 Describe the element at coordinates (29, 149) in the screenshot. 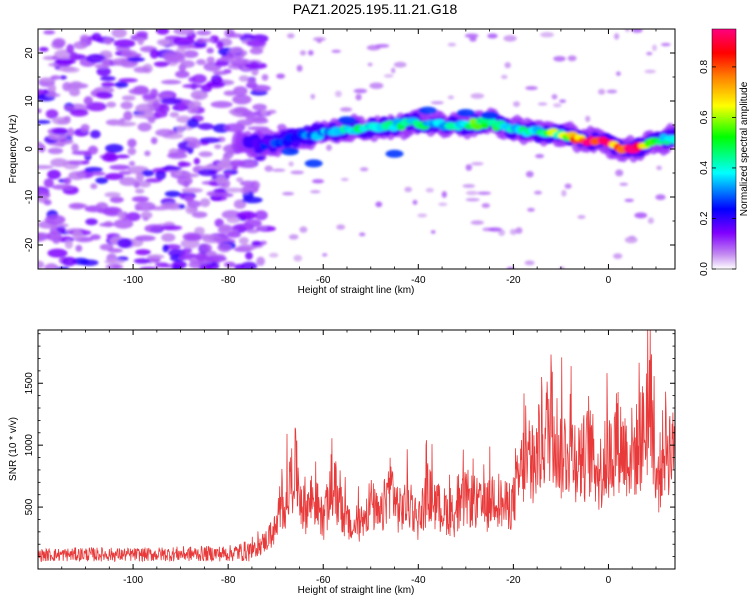

I see `y-tick-label: 0` at that location.